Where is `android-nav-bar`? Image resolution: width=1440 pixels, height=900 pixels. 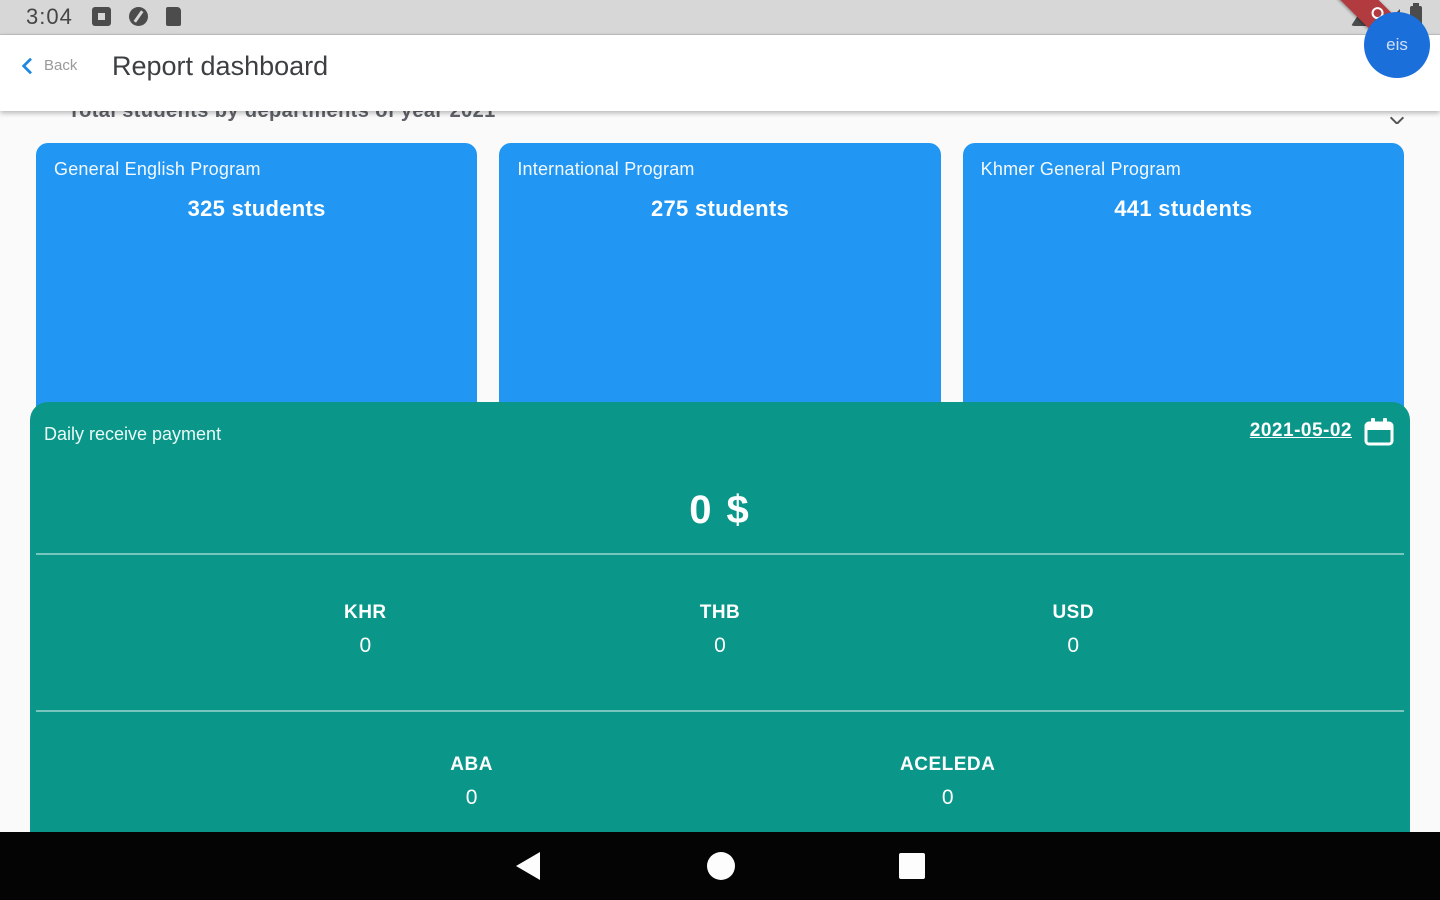 android-nav-bar is located at coordinates (720, 866).